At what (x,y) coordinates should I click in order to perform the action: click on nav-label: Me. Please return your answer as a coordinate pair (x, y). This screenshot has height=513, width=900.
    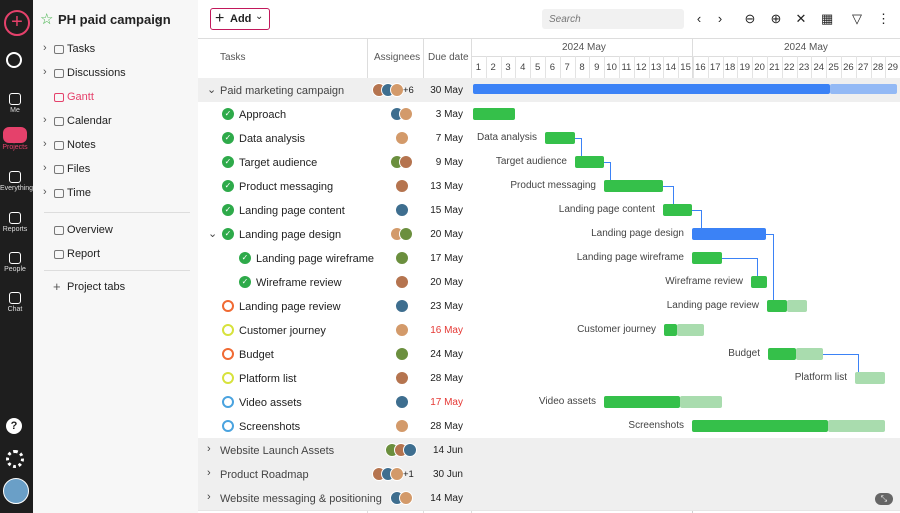
    Looking at the image, I should click on (15, 110).